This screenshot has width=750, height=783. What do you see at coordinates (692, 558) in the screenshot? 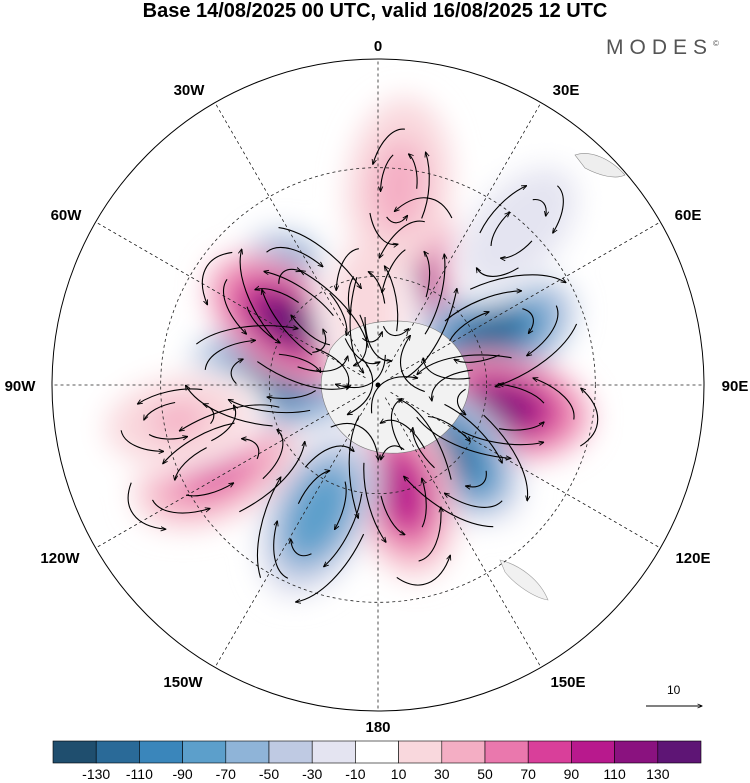
I see `lon-label-120e: 120E` at bounding box center [692, 558].